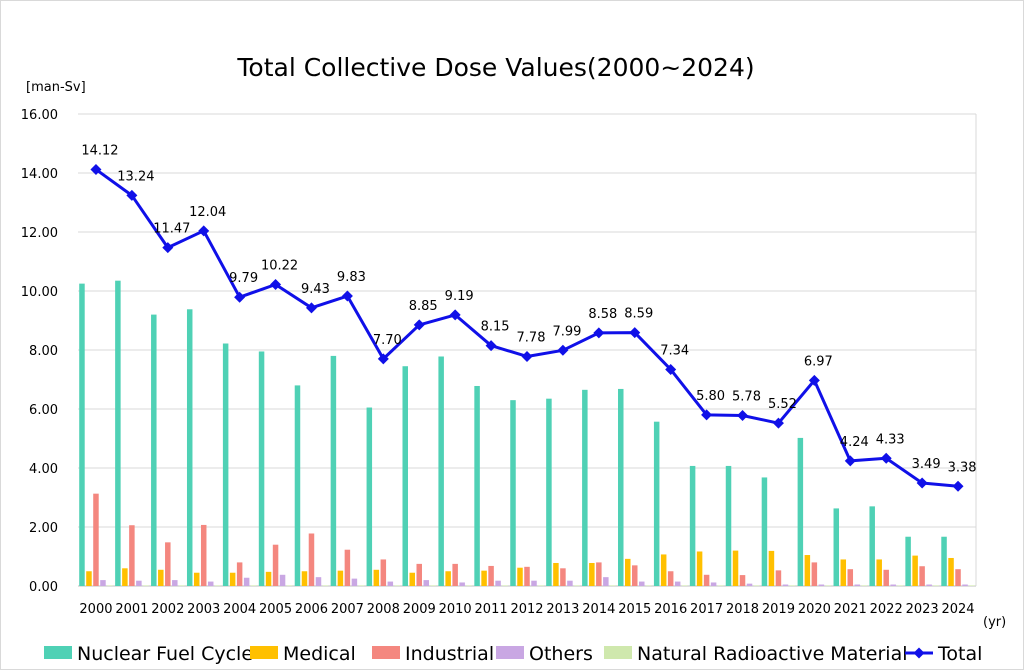  Describe the element at coordinates (562, 609) in the screenshot. I see `x-tick-label: 2013` at that location.